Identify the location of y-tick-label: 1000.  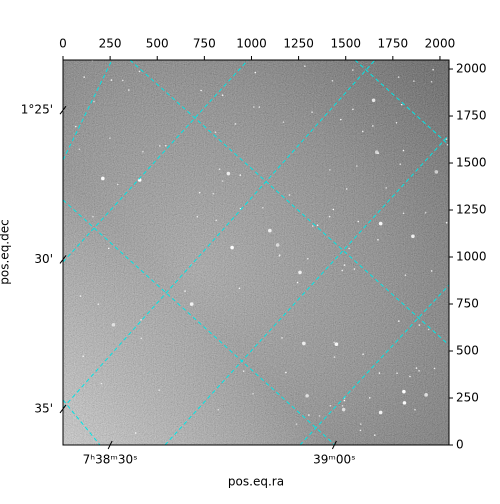
(471, 257).